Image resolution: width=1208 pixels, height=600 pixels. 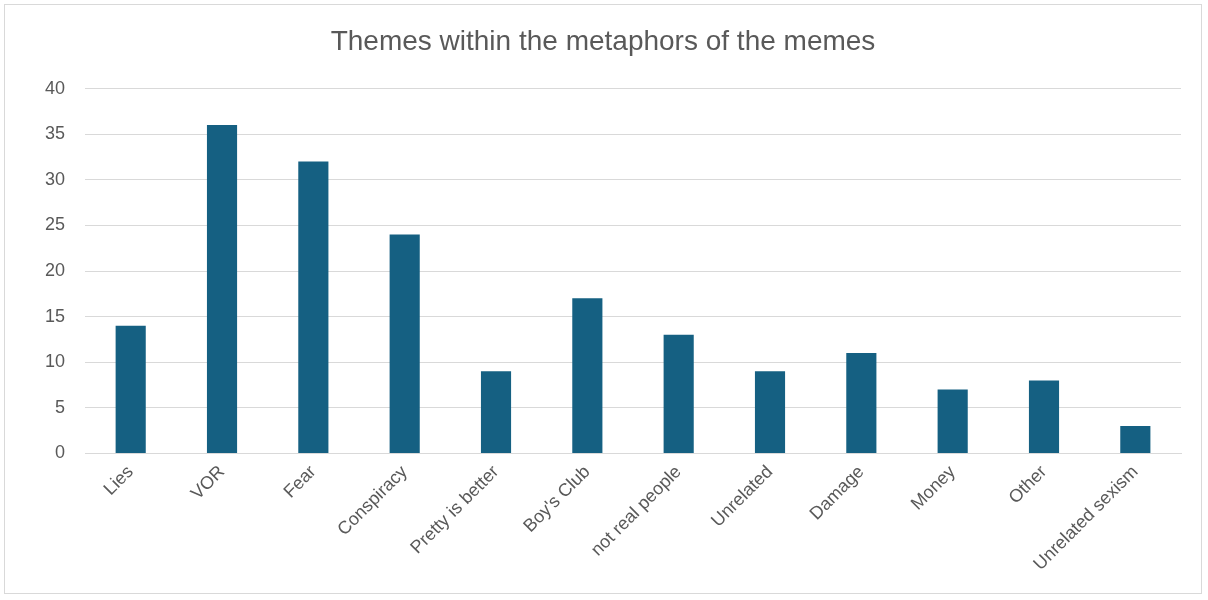 What do you see at coordinates (55, 133) in the screenshot?
I see `y-tick-label: 35` at bounding box center [55, 133].